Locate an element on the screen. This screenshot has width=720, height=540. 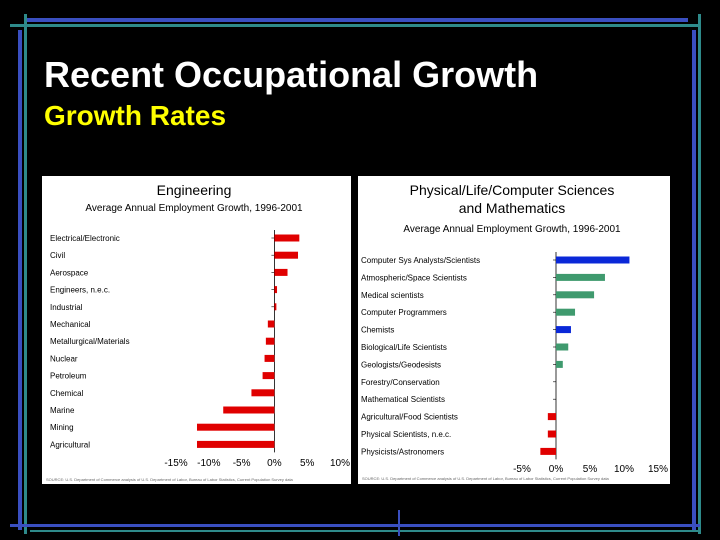
slide-title: Recent Occupational Growth is located at coordinates (291, 74).